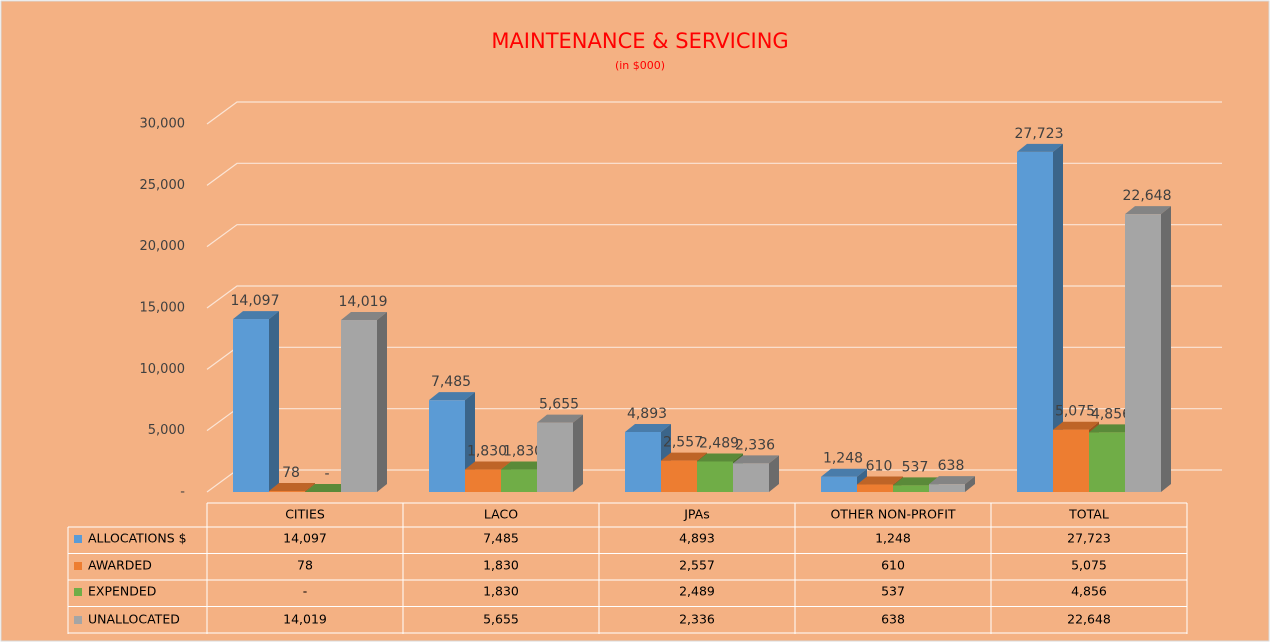  What do you see at coordinates (719, 443) in the screenshot?
I see `data-label: 2,489` at bounding box center [719, 443].